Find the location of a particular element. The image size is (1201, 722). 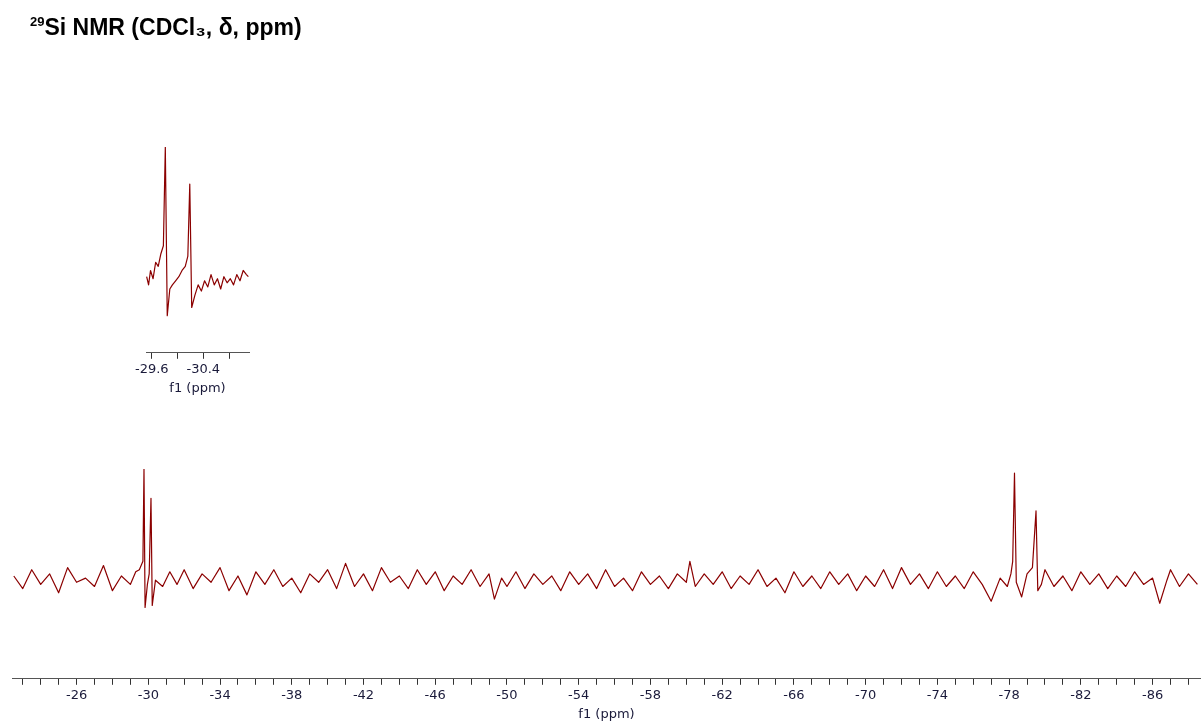

x-tick-label: -78 is located at coordinates (1009, 694).